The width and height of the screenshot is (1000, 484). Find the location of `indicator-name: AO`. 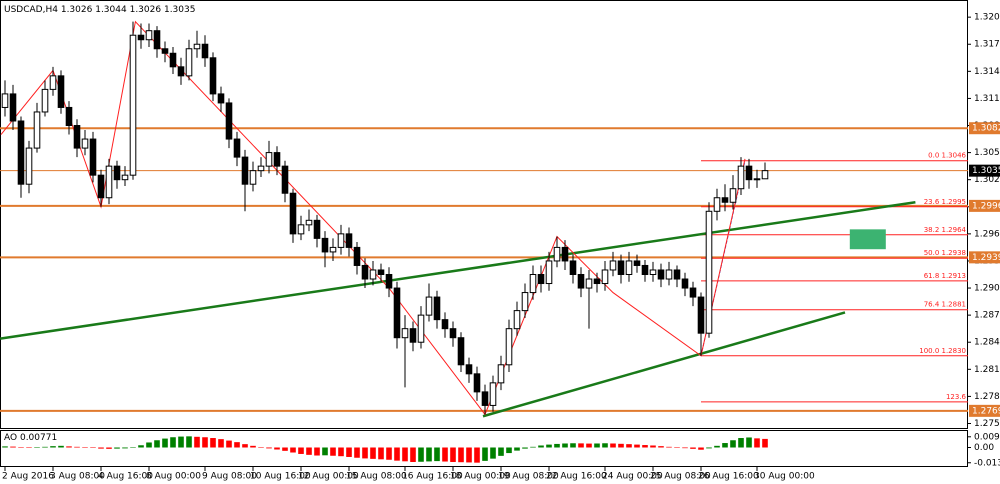

indicator-name: AO is located at coordinates (10, 438).